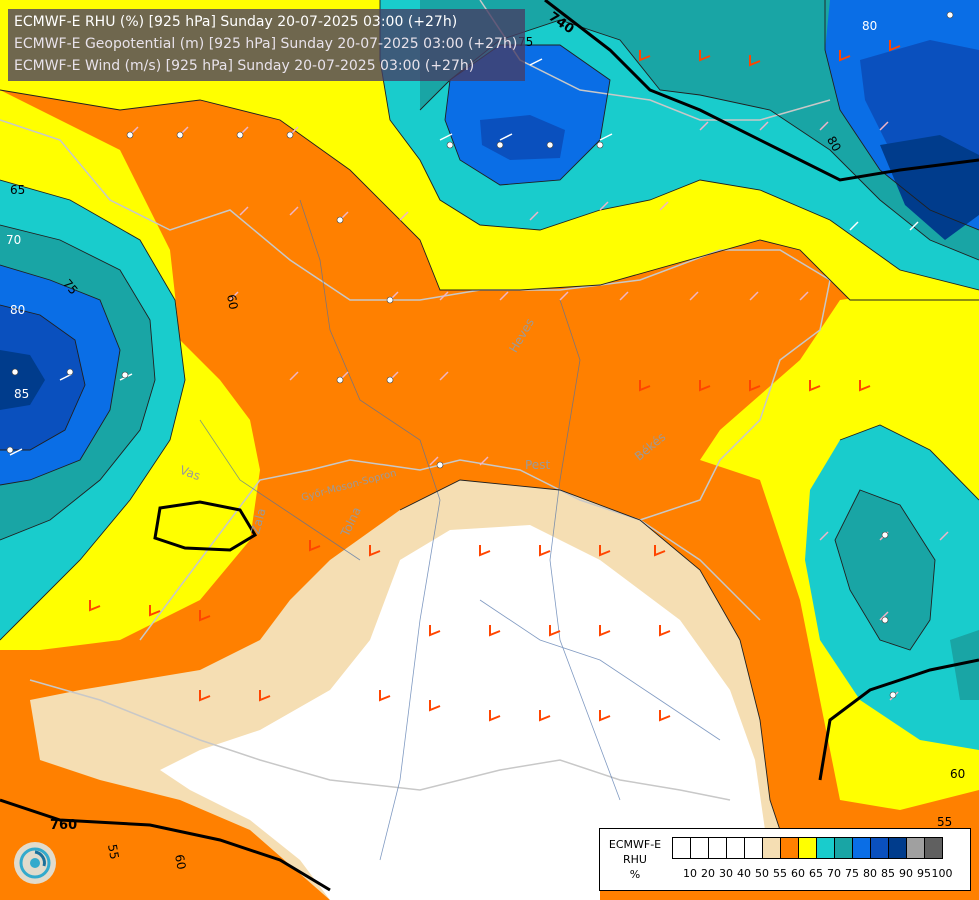 The width and height of the screenshot is (979, 900). What do you see at coordinates (888, 873) in the screenshot?
I see `legend-tick-label: 85` at bounding box center [888, 873].